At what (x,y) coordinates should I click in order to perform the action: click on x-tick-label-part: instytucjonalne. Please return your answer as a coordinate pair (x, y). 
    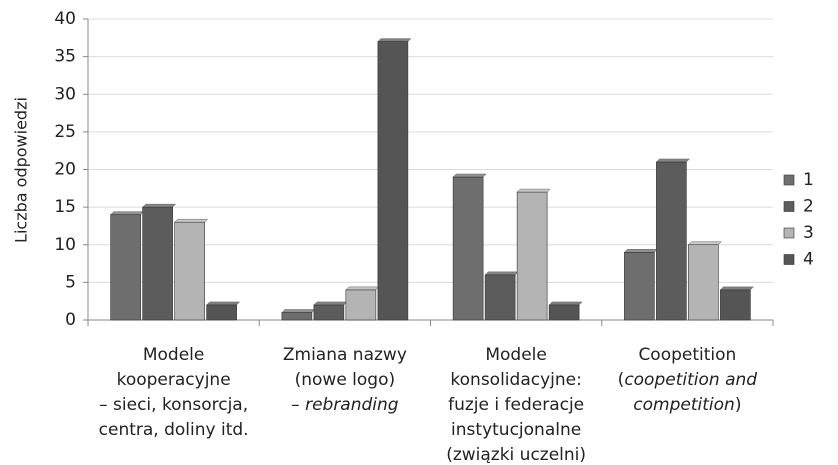
    Looking at the image, I should click on (516, 430).